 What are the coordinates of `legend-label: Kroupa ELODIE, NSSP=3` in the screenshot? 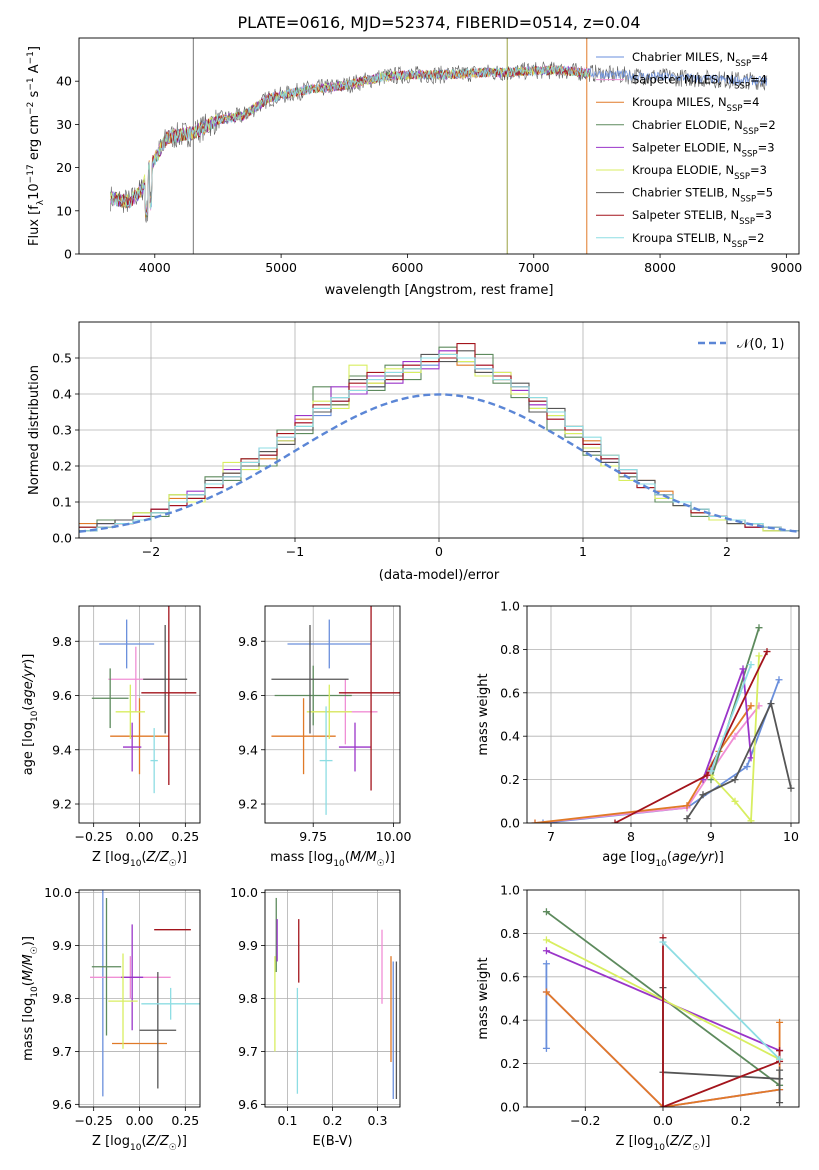 It's located at (699, 172).